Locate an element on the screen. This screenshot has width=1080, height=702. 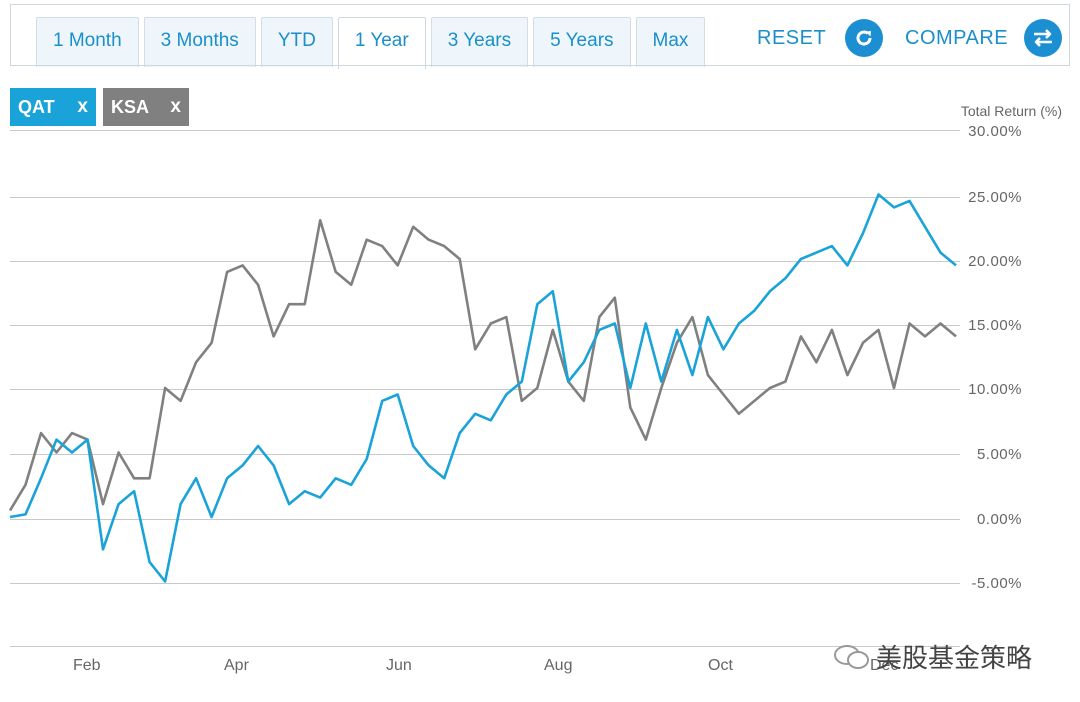
chip-label: QAT is located at coordinates (36, 106).